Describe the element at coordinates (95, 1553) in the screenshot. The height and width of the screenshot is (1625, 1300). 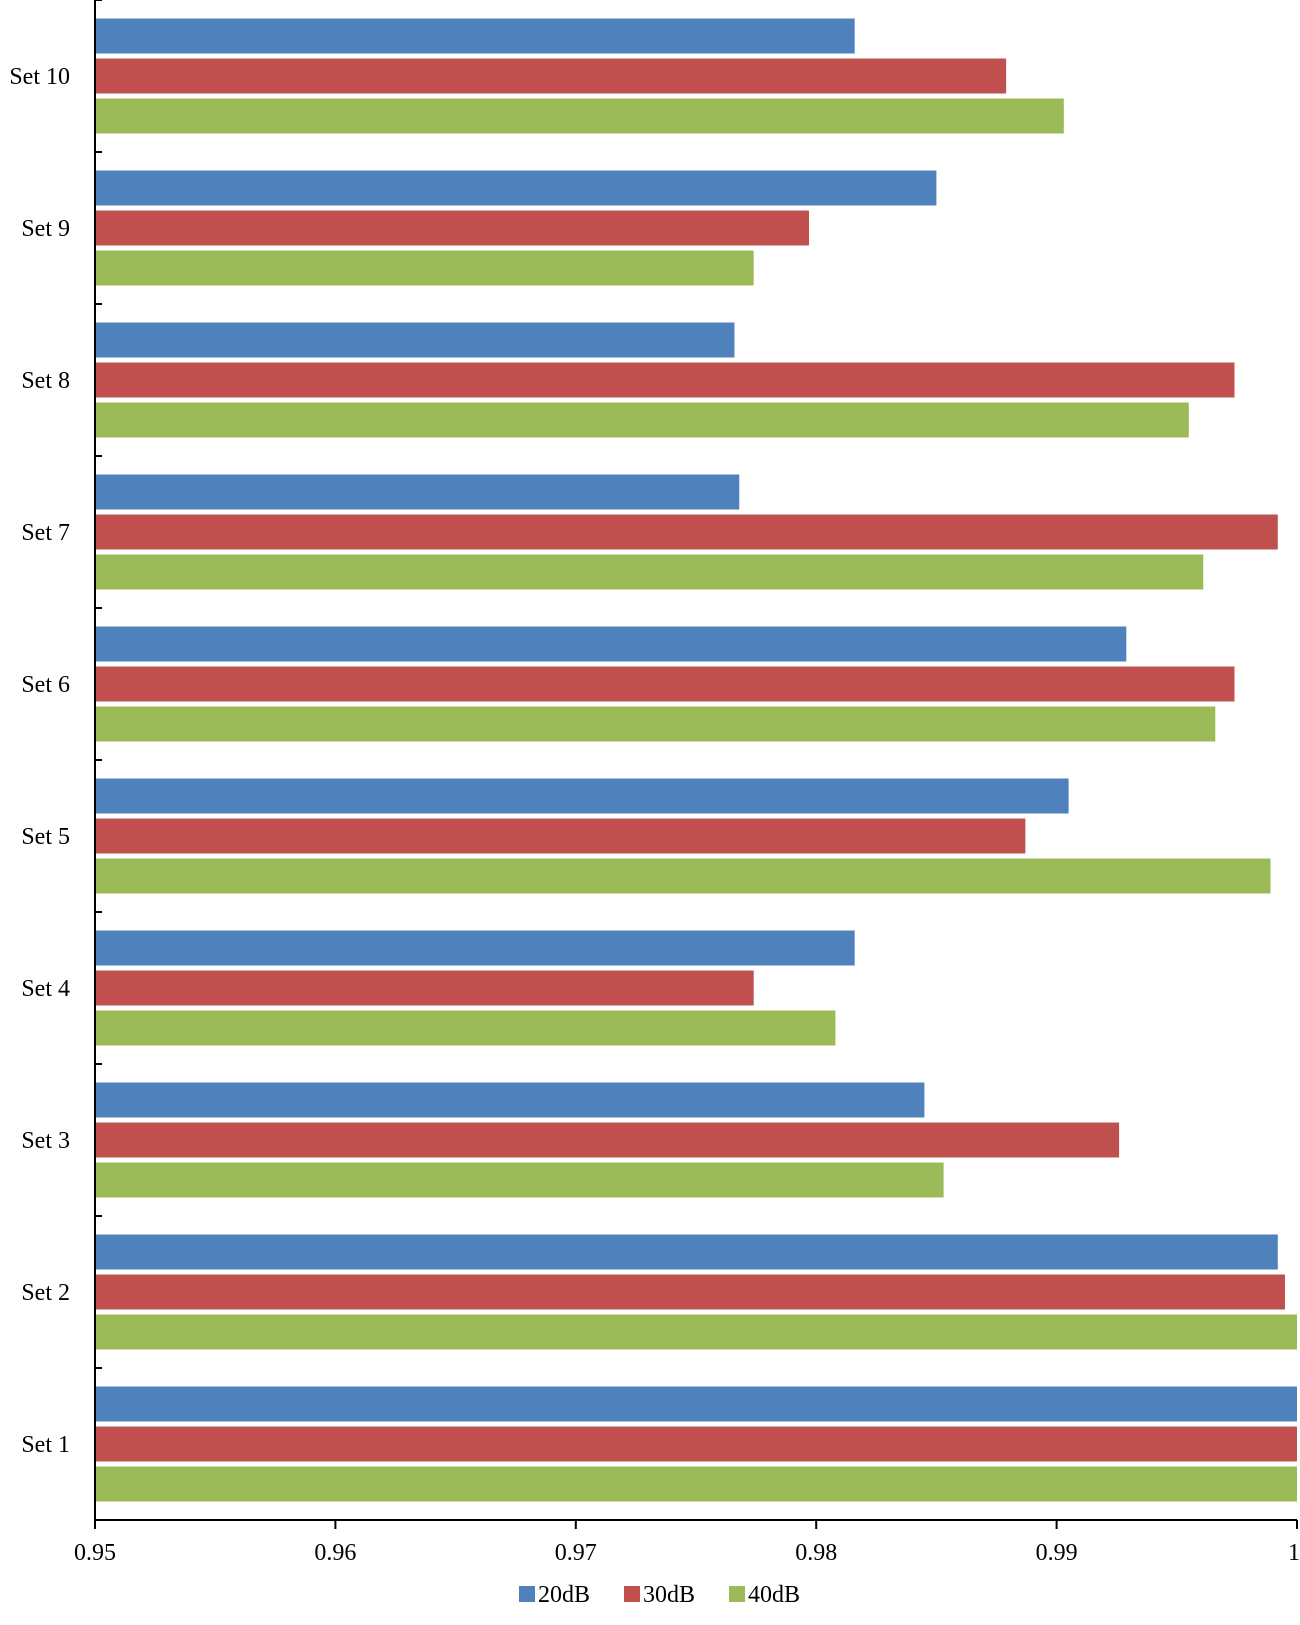
I see `x-tick-label: 0.95` at that location.